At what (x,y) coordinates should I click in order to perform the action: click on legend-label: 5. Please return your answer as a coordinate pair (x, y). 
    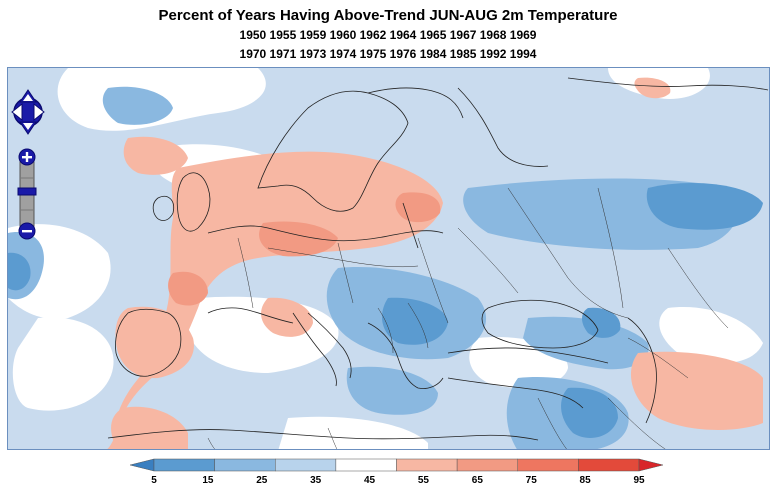
    Looking at the image, I should click on (154, 480).